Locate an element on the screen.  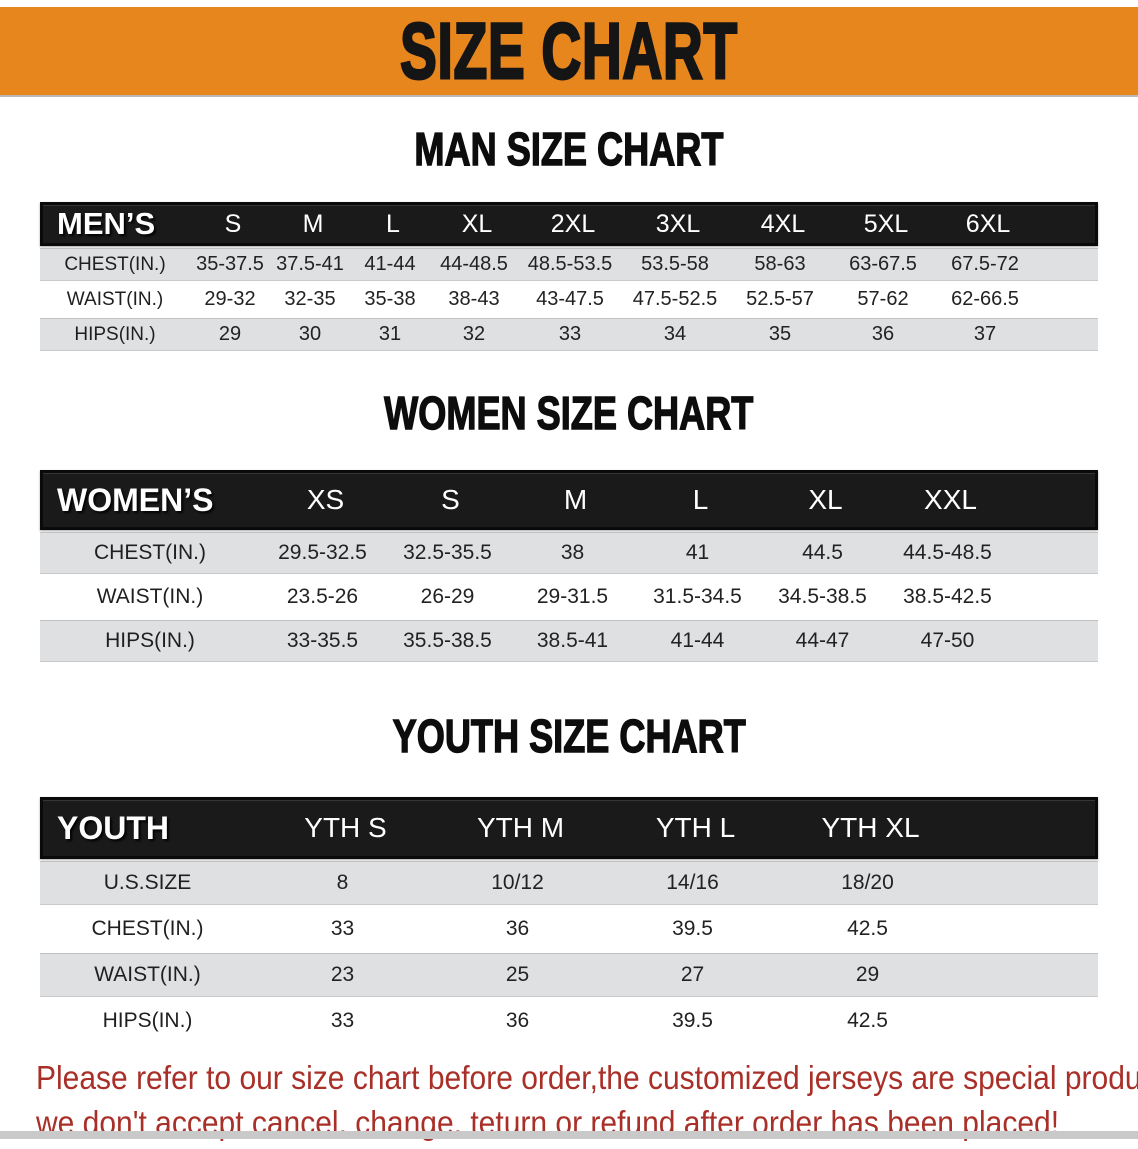
size-cell: 53.5-58 is located at coordinates (675, 264).